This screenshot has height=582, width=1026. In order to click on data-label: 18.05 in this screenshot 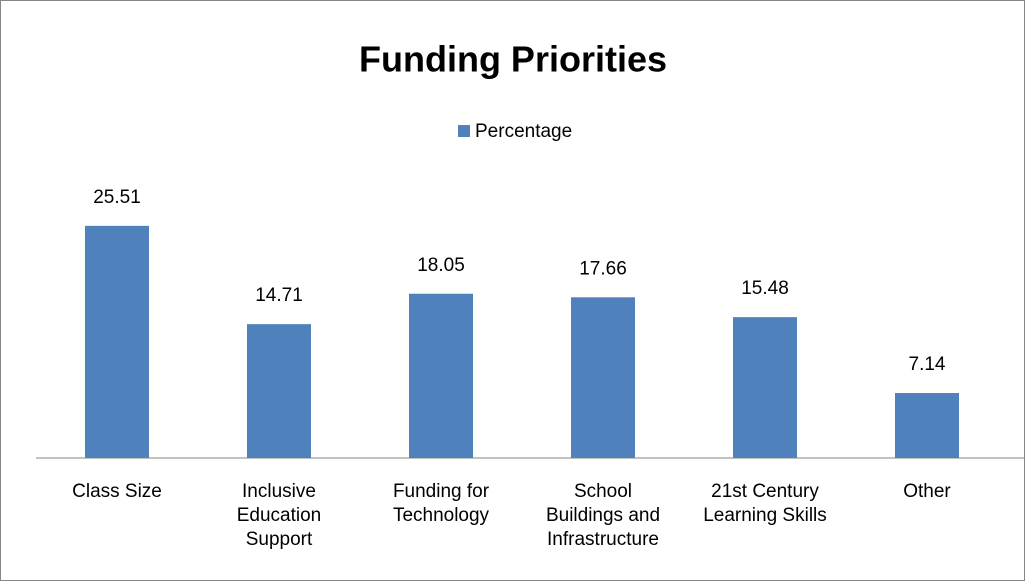, I will do `click(441, 265)`.